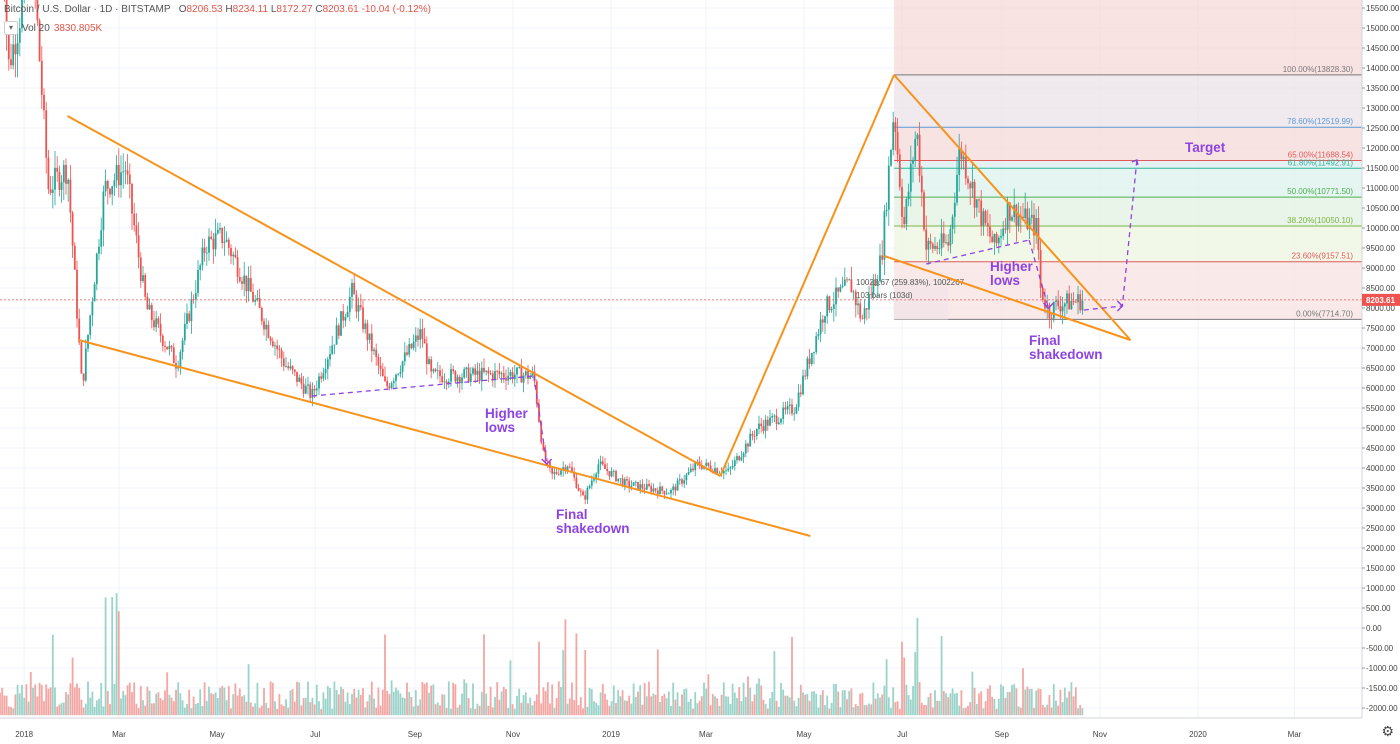 Image resolution: width=1400 pixels, height=744 pixels. I want to click on price-axis-bg, so click(1381, 372).